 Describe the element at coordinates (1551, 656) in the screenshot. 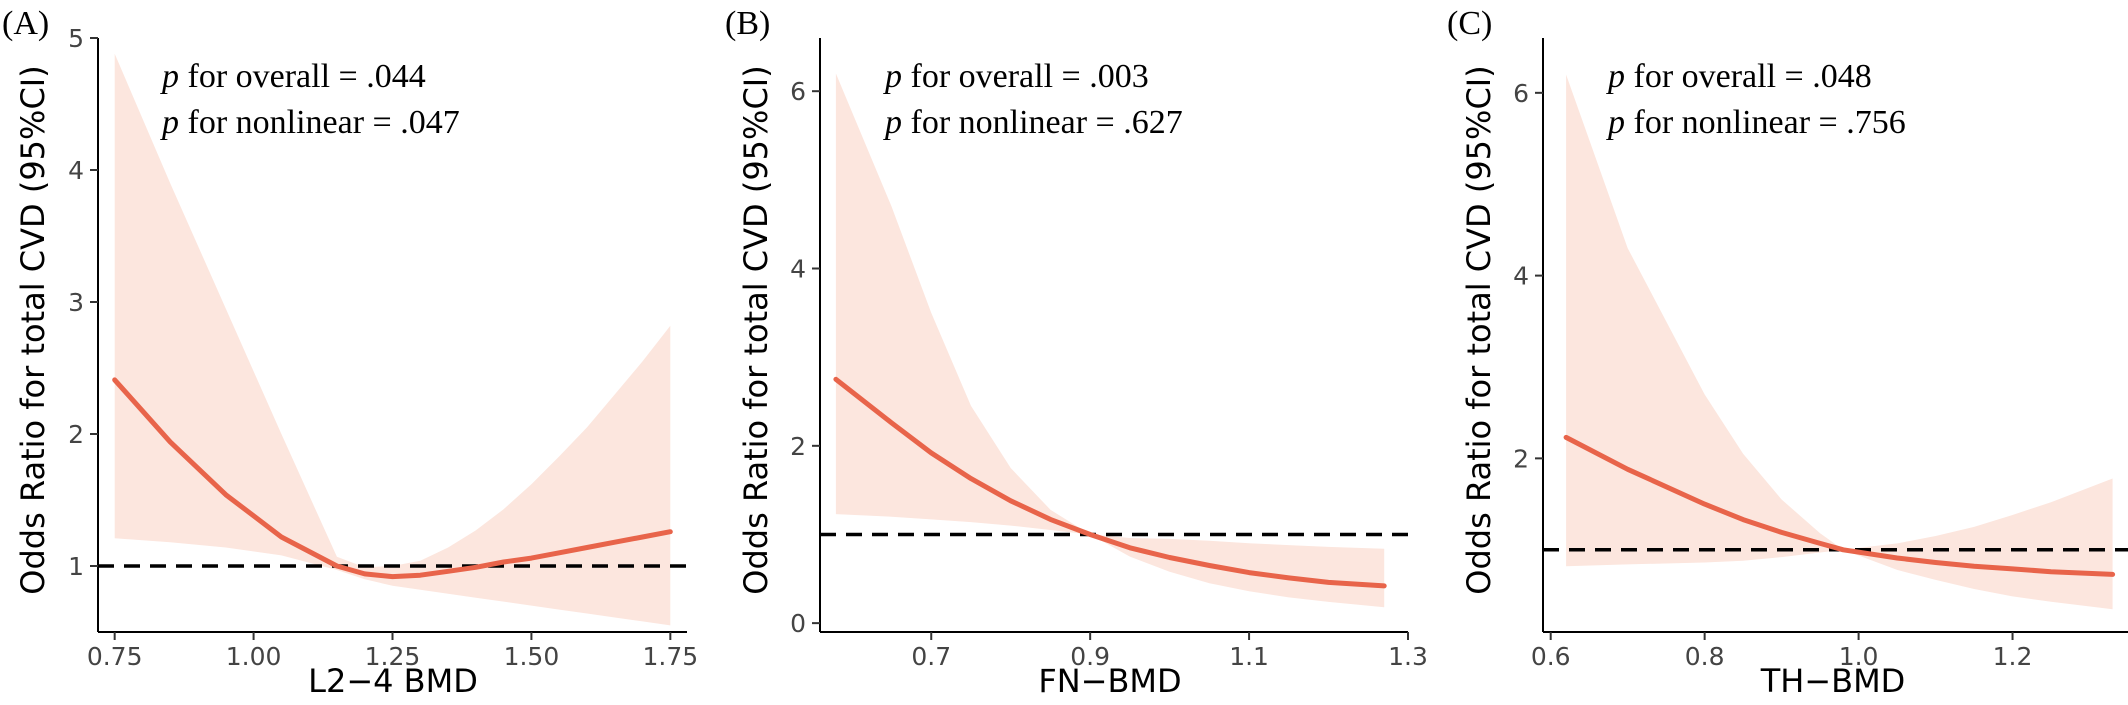

I see `x-tick-label: 0.6` at that location.